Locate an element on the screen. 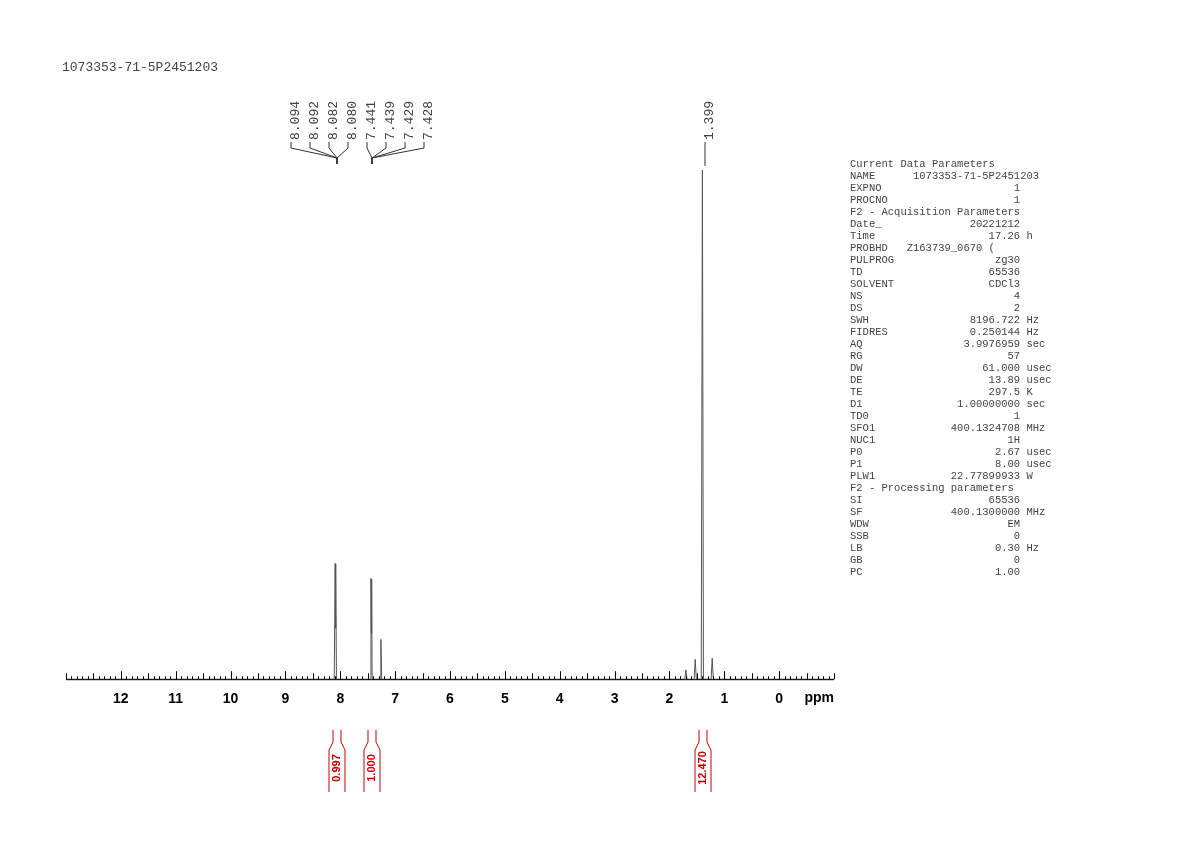  x-tick-label: 3 is located at coordinates (614, 698).